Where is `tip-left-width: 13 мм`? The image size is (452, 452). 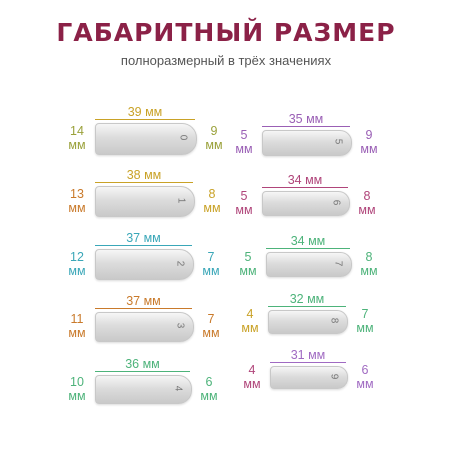
tip-left-width: 13 мм is located at coordinates (77, 201).